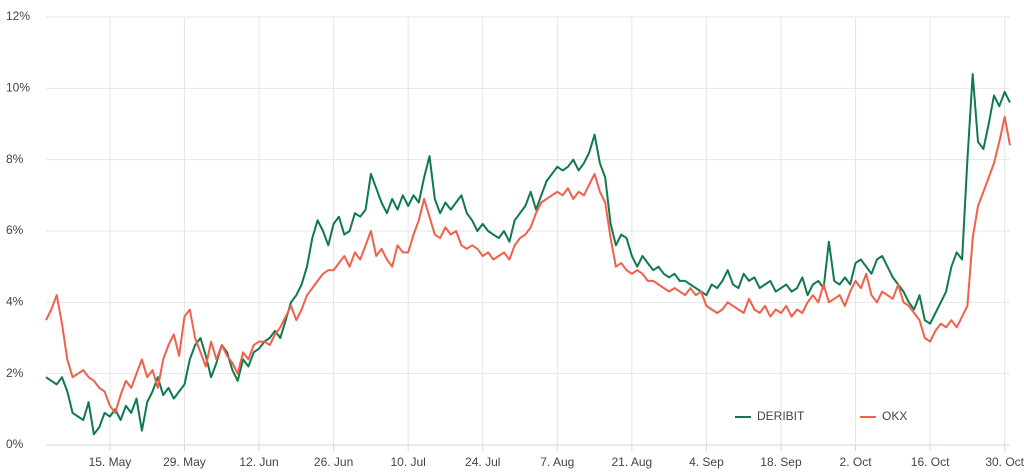 The width and height of the screenshot is (1024, 475). I want to click on x-tick-label: 4. Sep, so click(706, 462).